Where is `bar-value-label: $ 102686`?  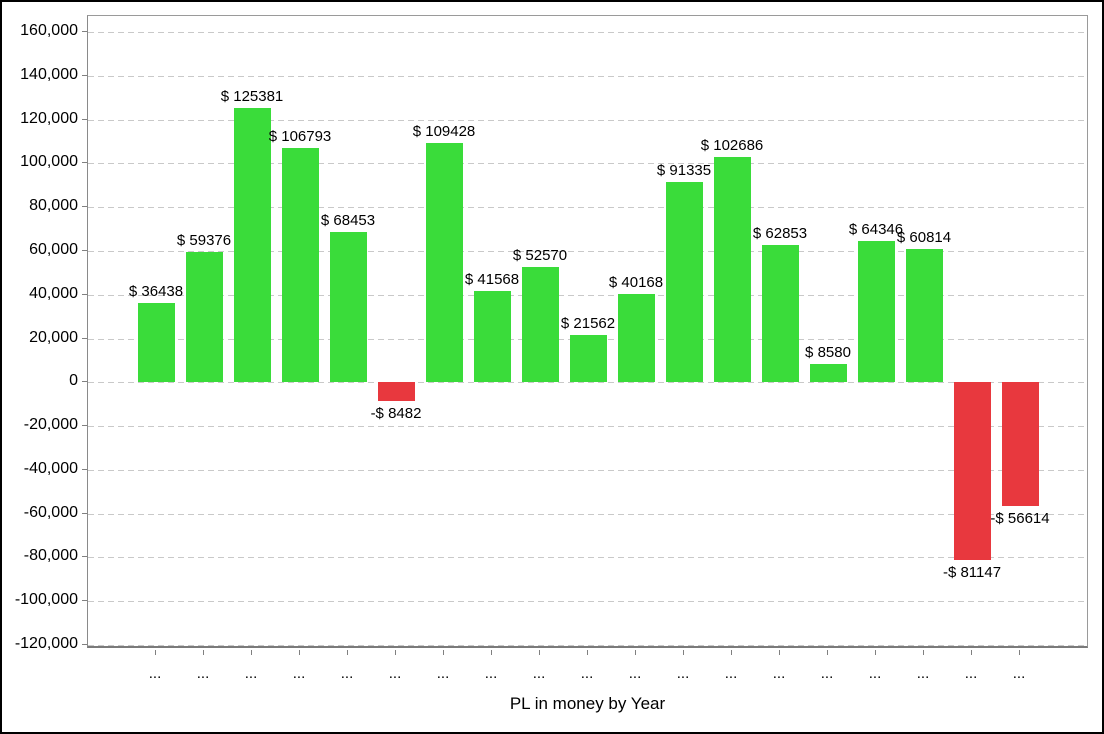 bar-value-label: $ 102686 is located at coordinates (732, 146).